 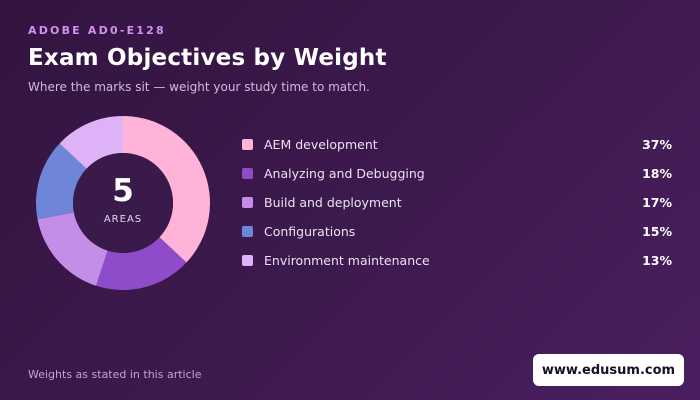 What do you see at coordinates (608, 370) in the screenshot?
I see `website-badge: www.edusum.com` at bounding box center [608, 370].